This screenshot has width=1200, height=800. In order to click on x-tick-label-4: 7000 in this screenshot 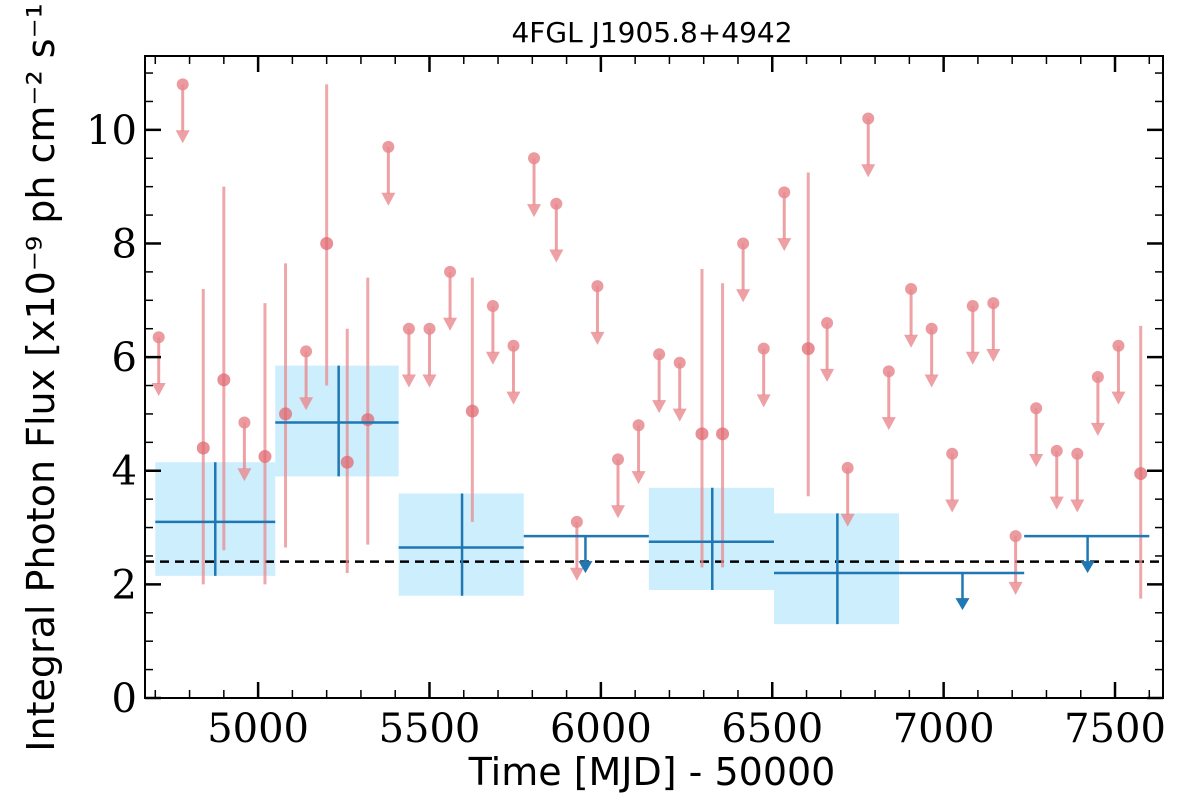, I will do `click(944, 729)`.